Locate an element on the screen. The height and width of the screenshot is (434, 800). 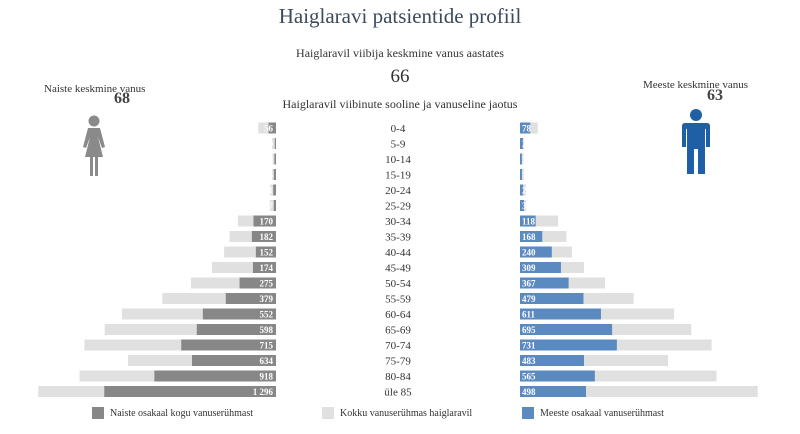
age-group-label: 50-54 is located at coordinates (398, 284).